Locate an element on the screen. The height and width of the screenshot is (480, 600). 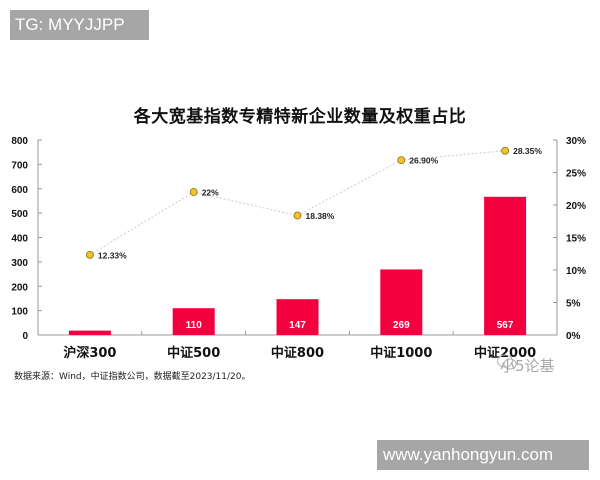
x-category-label: 中证800 is located at coordinates (297, 353).